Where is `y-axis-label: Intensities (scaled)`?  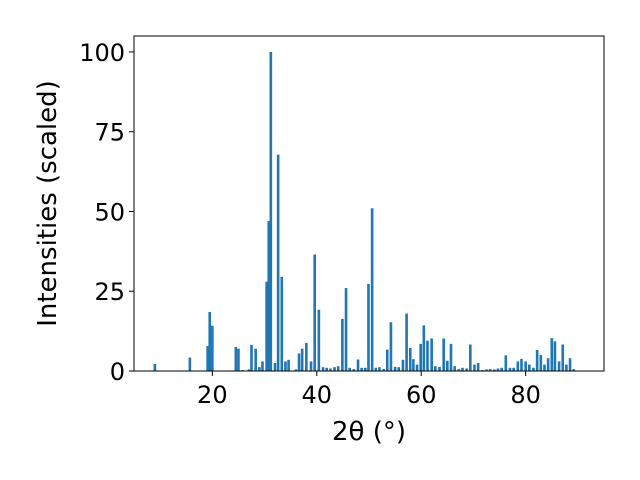
y-axis-label: Intensities (scaled) is located at coordinates (48, 203).